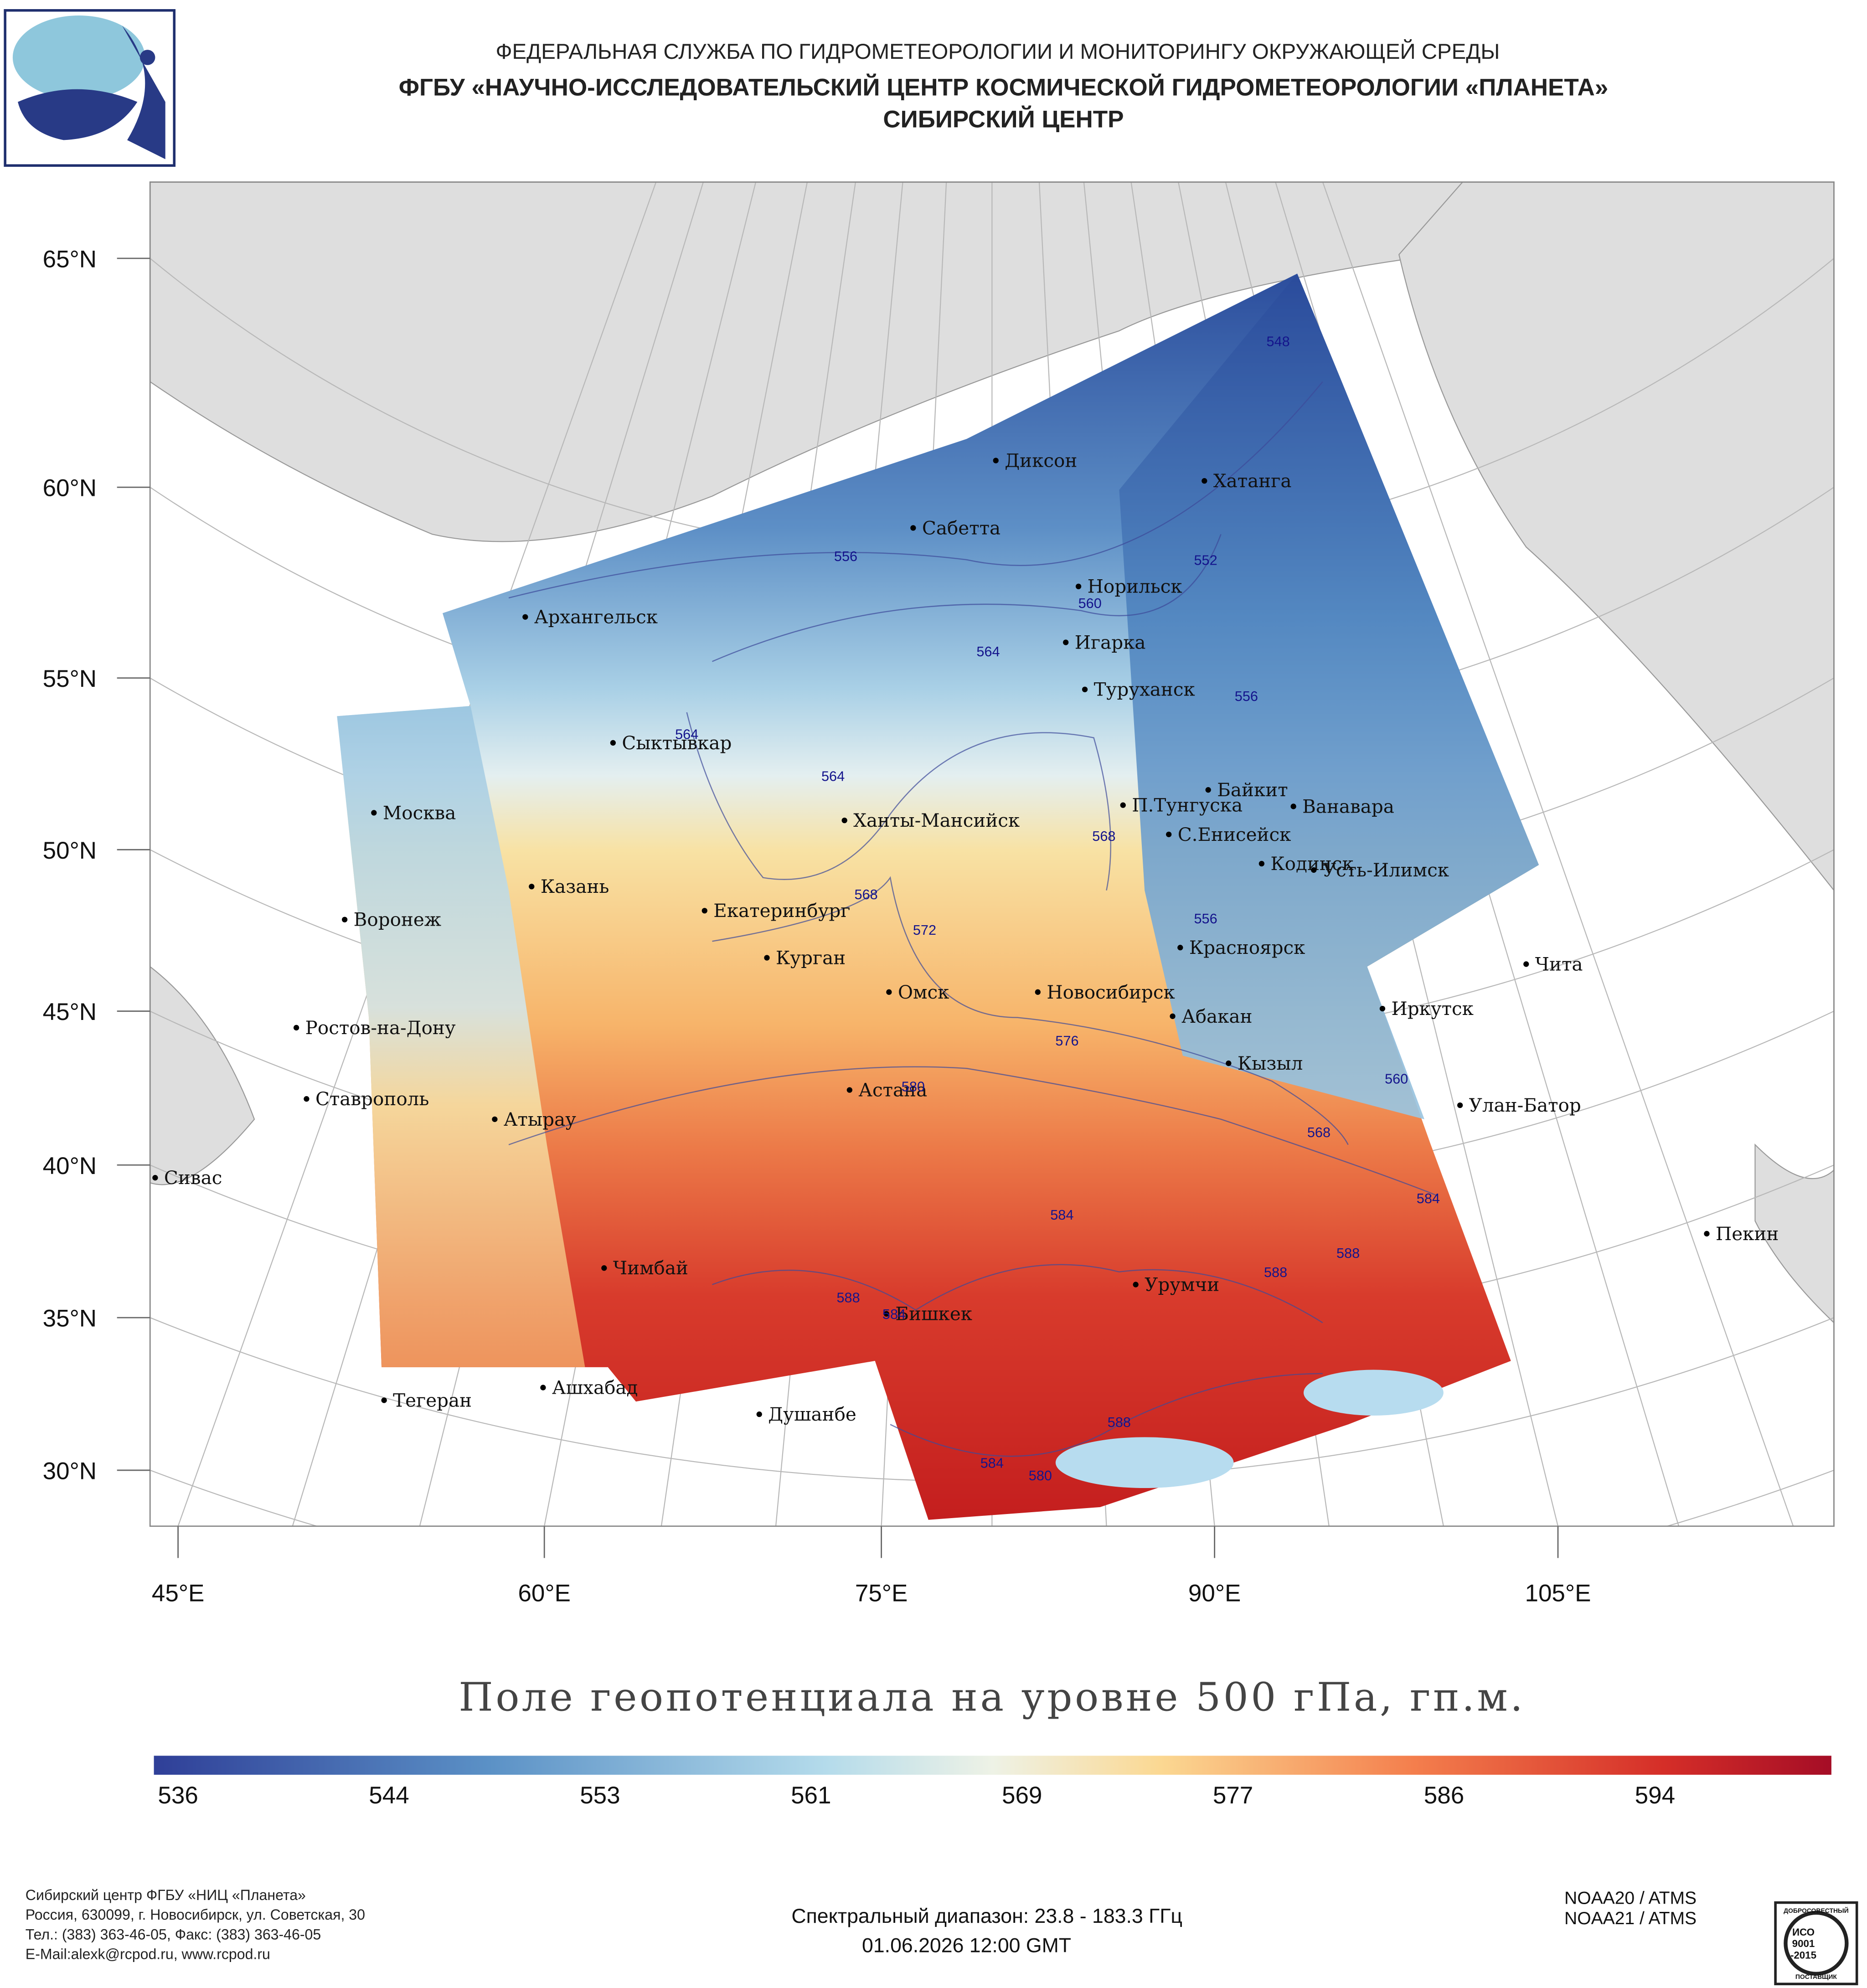 The image size is (1867, 1988). I want to click on footer-address: Сибирский центр ФГБУ «НИЦ «Планета», so click(166, 1895).